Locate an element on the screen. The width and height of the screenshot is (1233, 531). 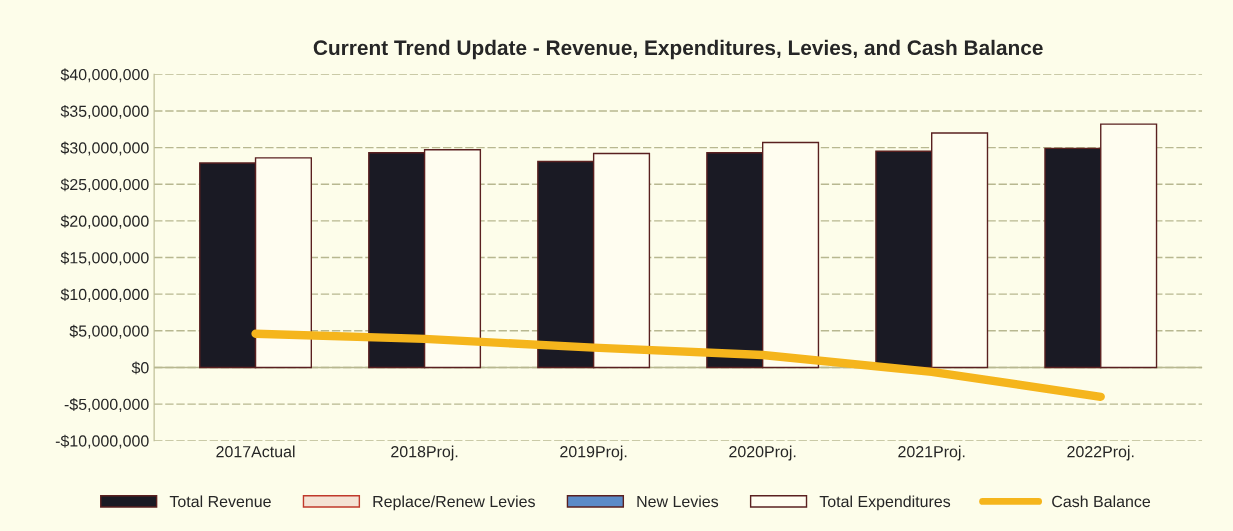
x-tick-label: 2022Proj. is located at coordinates (1100, 453).